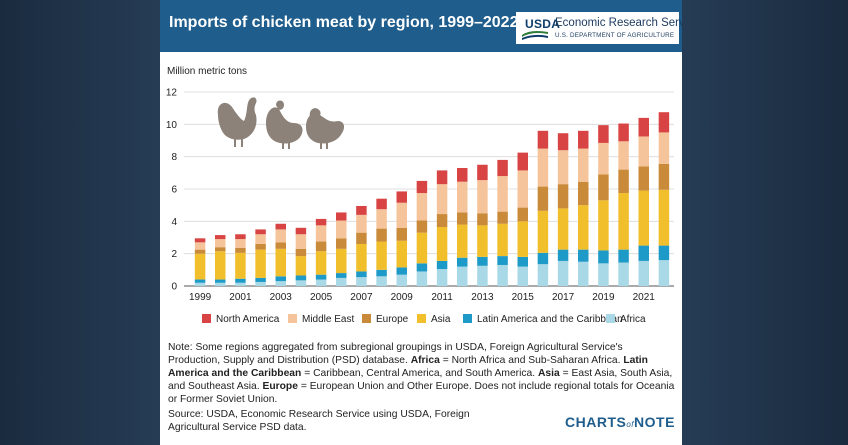  What do you see at coordinates (248, 319) in the screenshot?
I see `legend-label: North America` at bounding box center [248, 319].